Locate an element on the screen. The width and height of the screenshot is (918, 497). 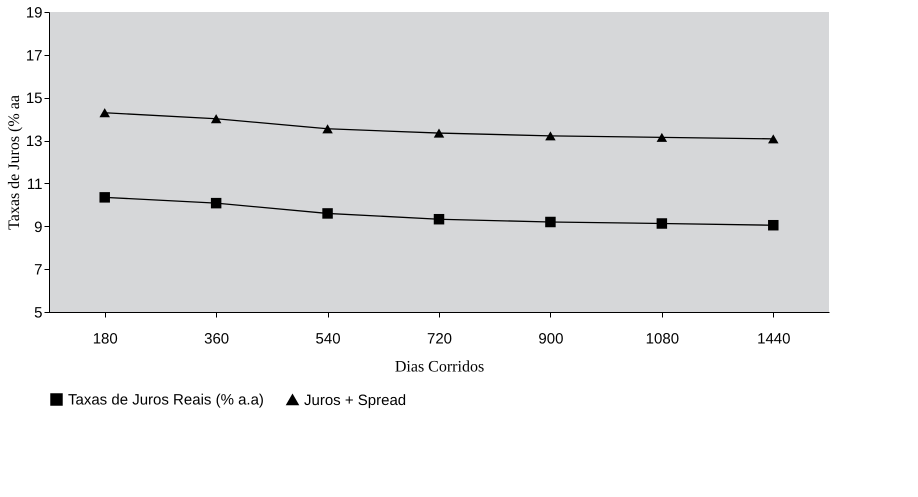
x-tick-label: 1080 is located at coordinates (663, 339).